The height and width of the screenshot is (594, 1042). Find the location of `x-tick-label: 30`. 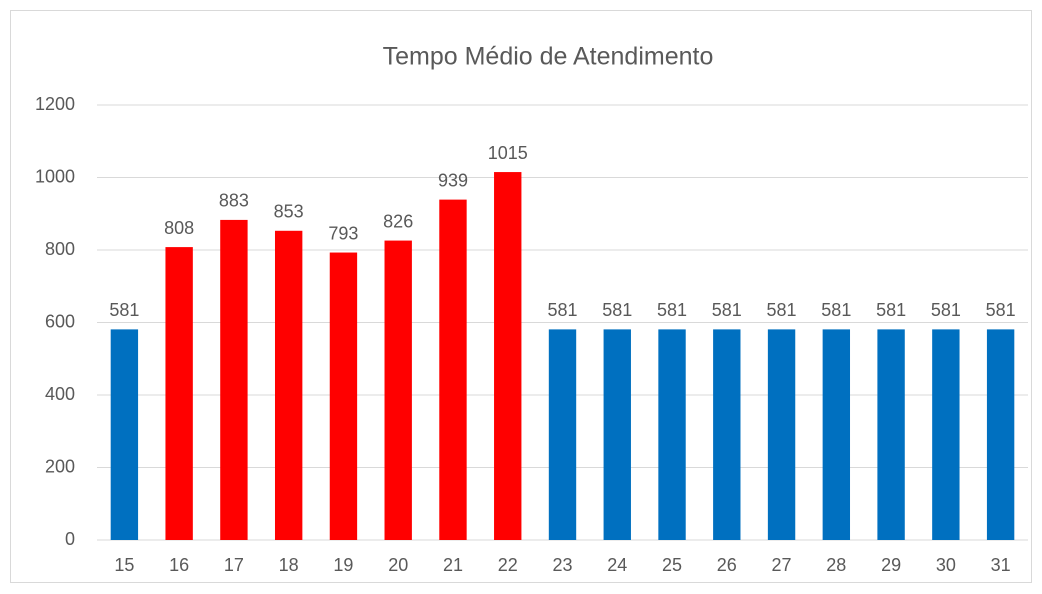

x-tick-label: 30 is located at coordinates (946, 565).